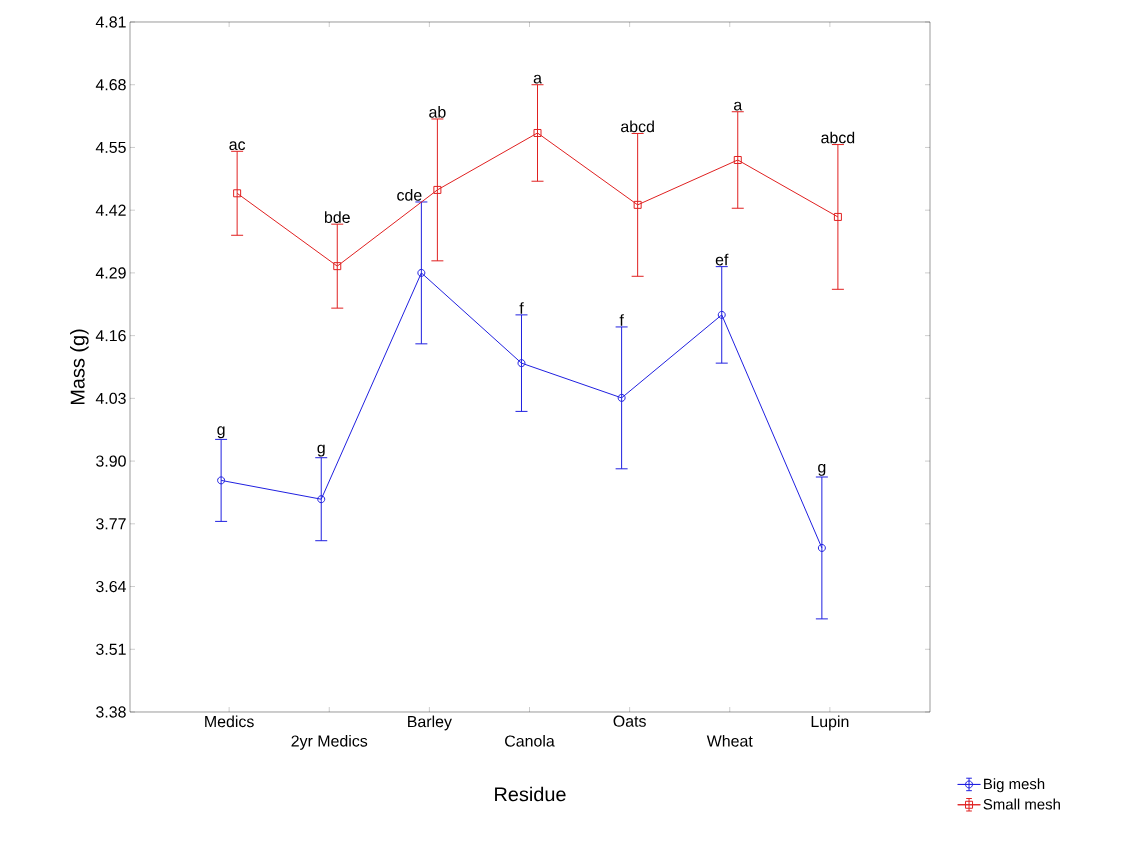  I want to click on x-tick-label: Wheat, so click(729, 740).